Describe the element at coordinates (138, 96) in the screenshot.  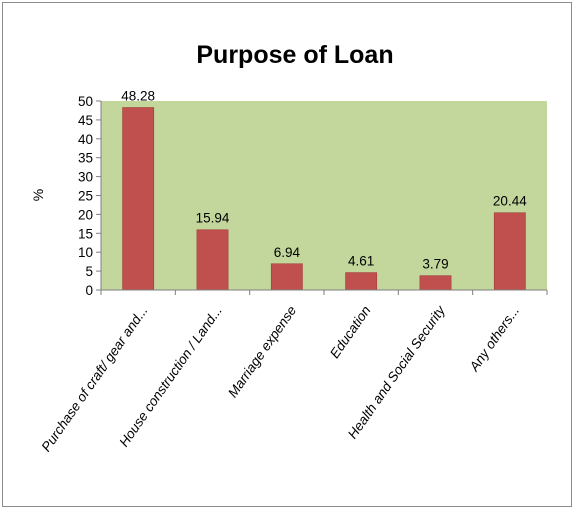
I see `data-label: 48.28` at that location.